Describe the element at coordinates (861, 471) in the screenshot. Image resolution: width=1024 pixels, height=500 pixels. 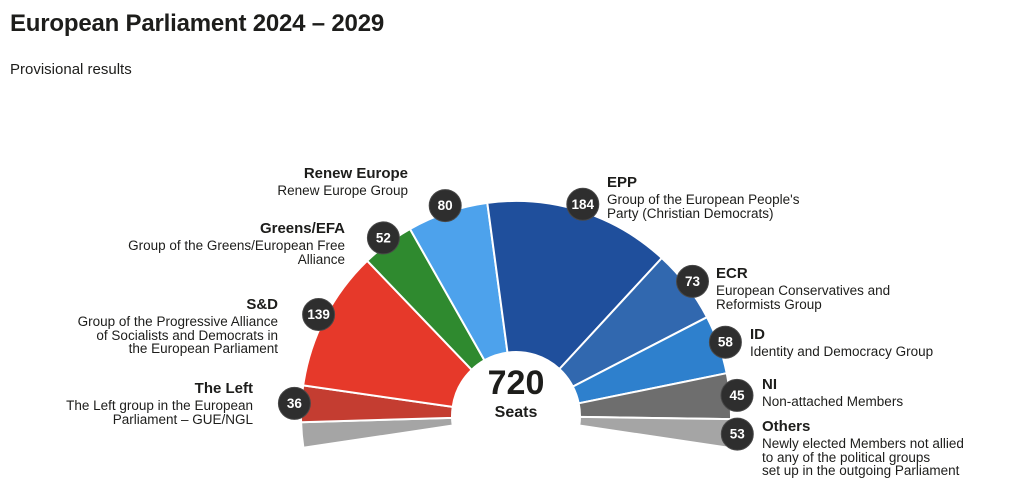
I see `group-description-line: set up in the outgoing Parliament` at that location.